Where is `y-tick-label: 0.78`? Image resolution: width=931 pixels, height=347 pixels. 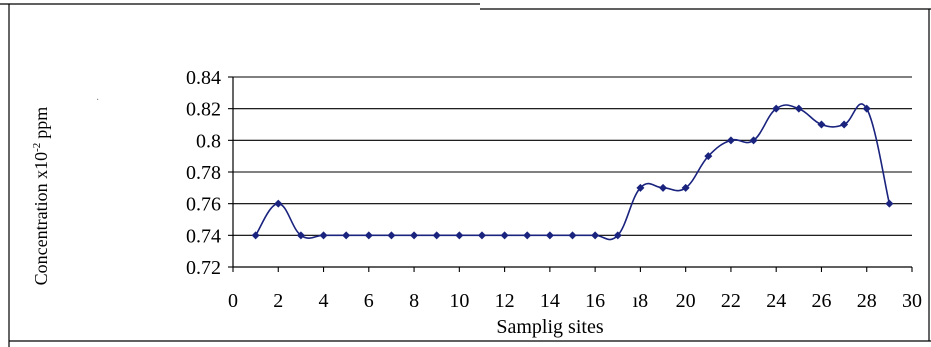 y-tick-label: 0.78 is located at coordinates (203, 173).